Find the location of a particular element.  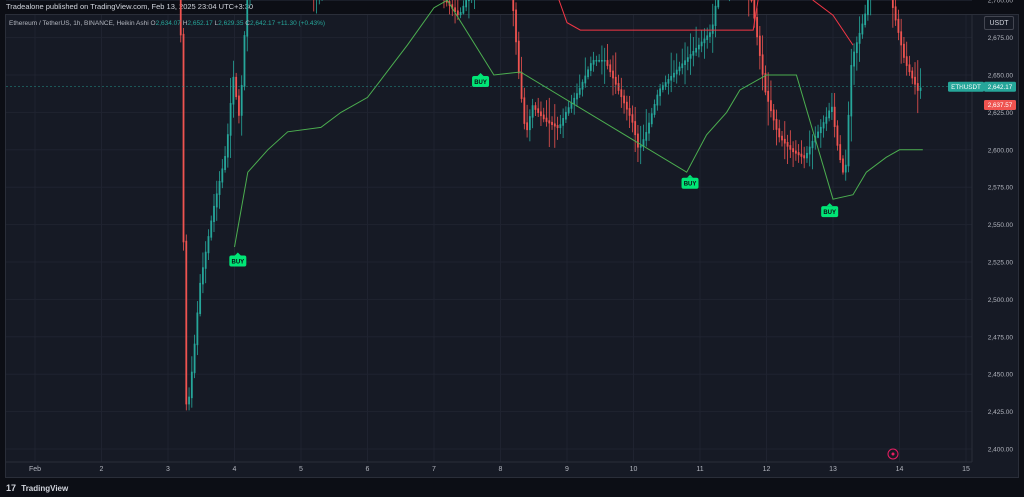

x-tick-label: 2 is located at coordinates (102, 469).